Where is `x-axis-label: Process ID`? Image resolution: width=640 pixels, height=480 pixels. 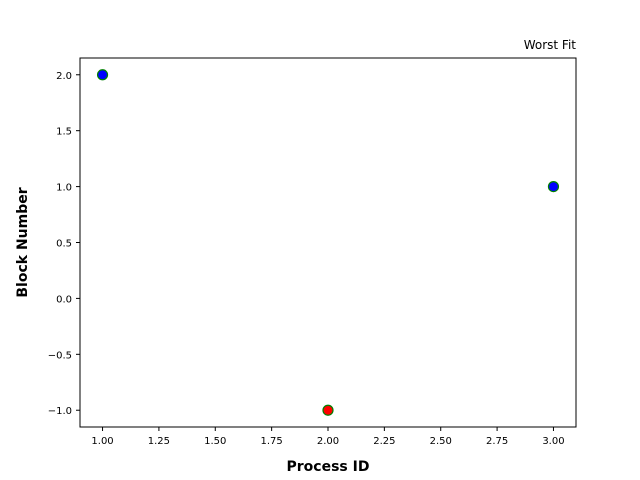 x-axis-label: Process ID is located at coordinates (328, 467).